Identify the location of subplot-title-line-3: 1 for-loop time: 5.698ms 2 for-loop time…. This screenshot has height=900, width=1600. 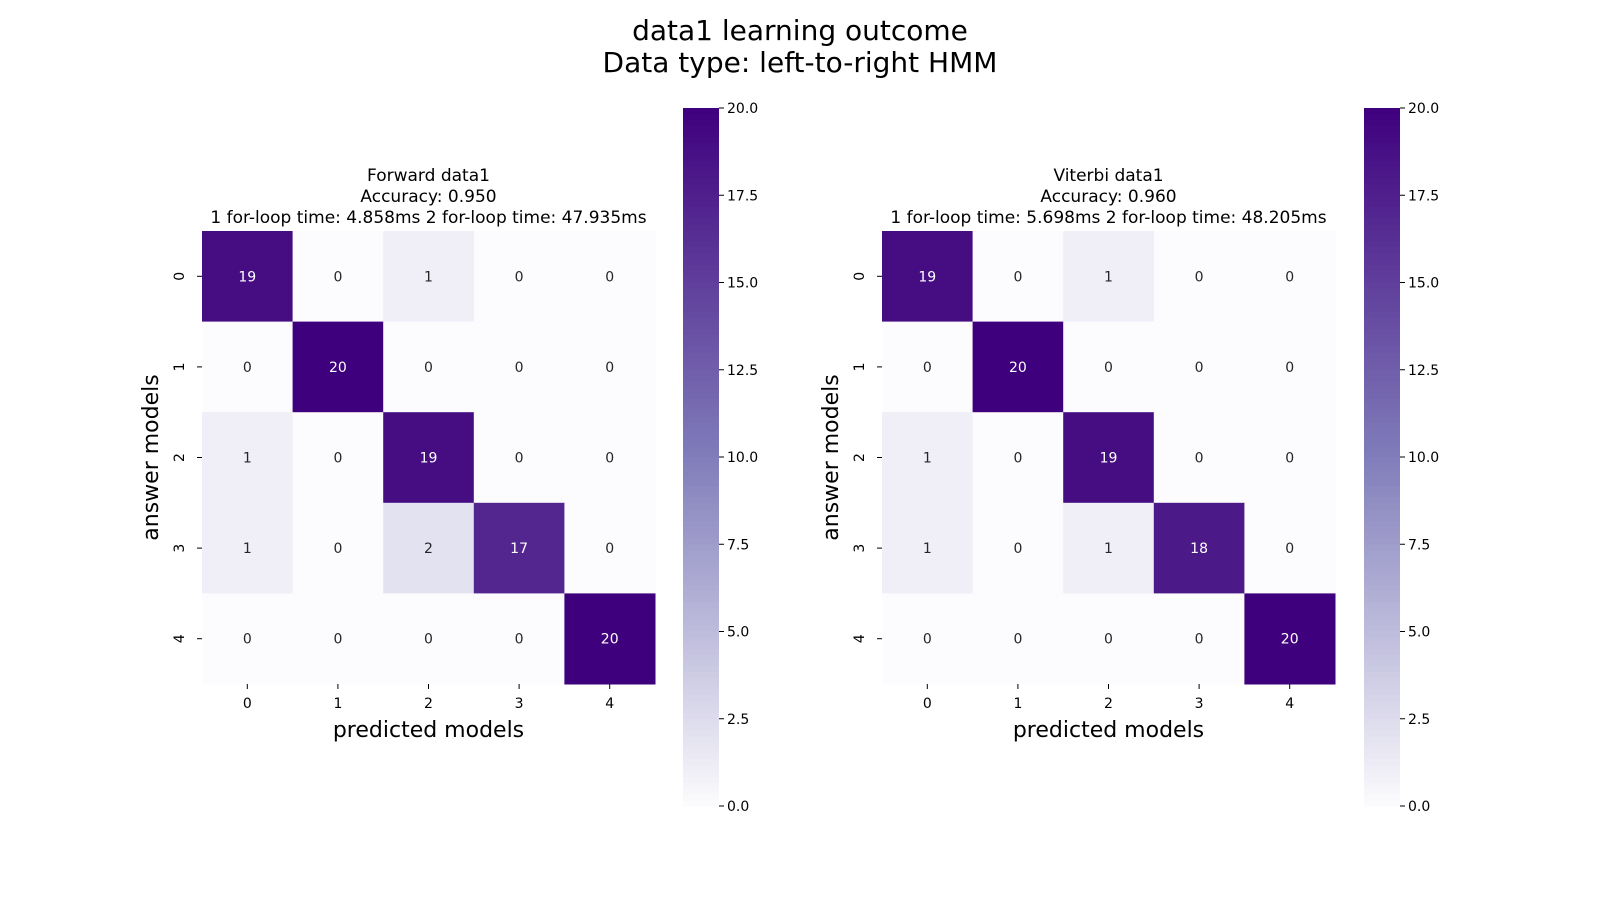
(1108, 218).